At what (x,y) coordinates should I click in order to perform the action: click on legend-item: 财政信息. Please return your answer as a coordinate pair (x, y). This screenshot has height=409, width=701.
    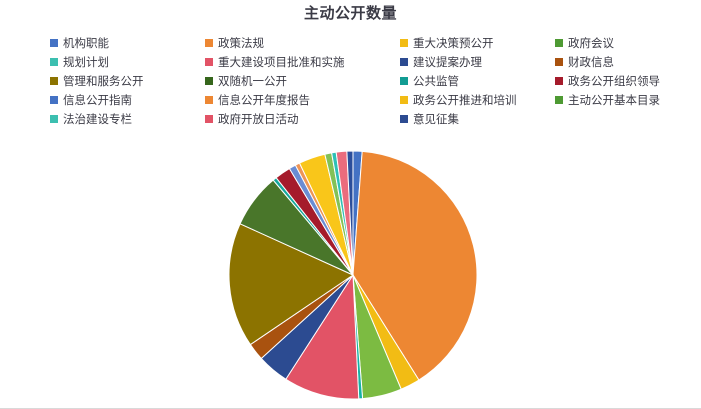
    Looking at the image, I should click on (628, 62).